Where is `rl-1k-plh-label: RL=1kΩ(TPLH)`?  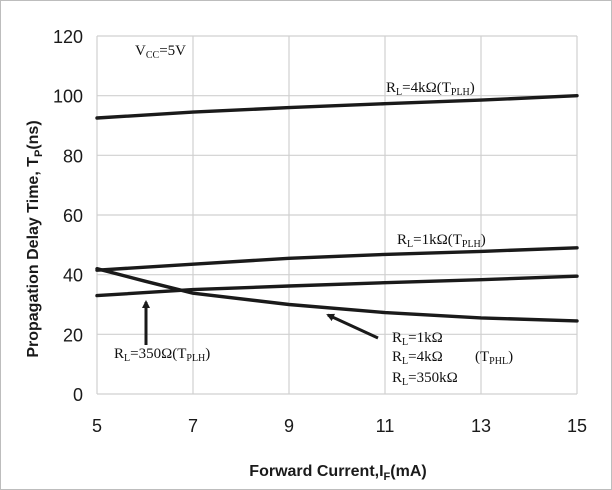 rl-1k-plh-label: RL=1kΩ(TPLH) is located at coordinates (441, 241).